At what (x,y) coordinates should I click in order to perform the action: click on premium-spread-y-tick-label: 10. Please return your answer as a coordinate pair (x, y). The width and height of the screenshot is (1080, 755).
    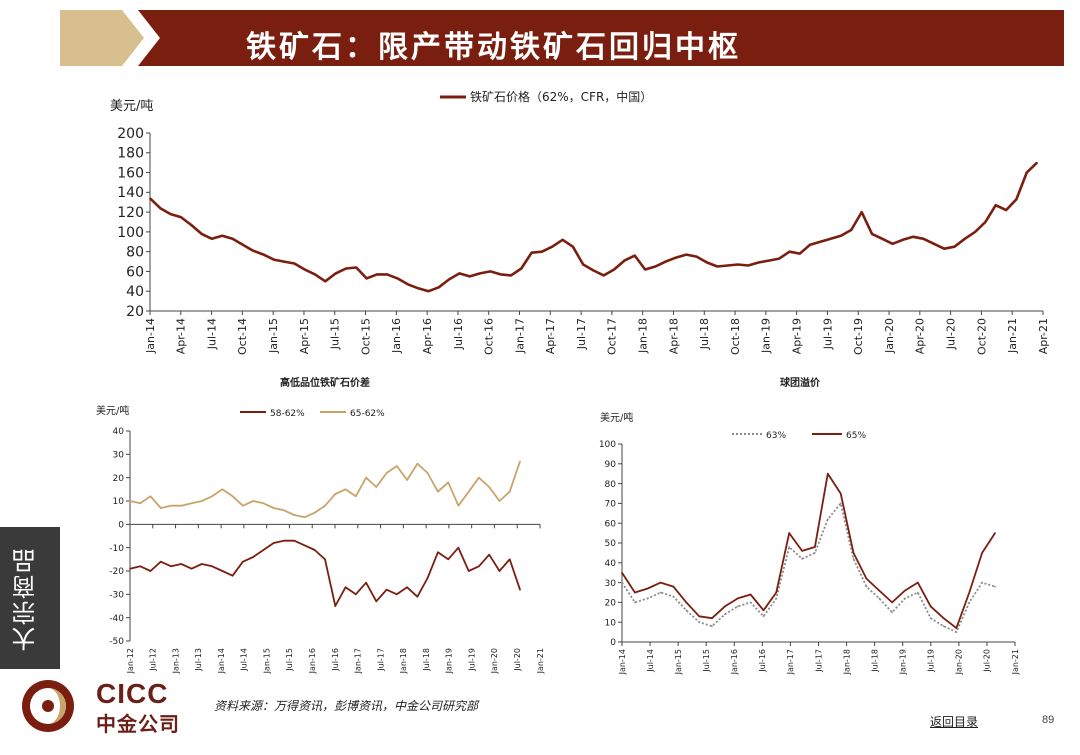
    Looking at the image, I should click on (119, 502).